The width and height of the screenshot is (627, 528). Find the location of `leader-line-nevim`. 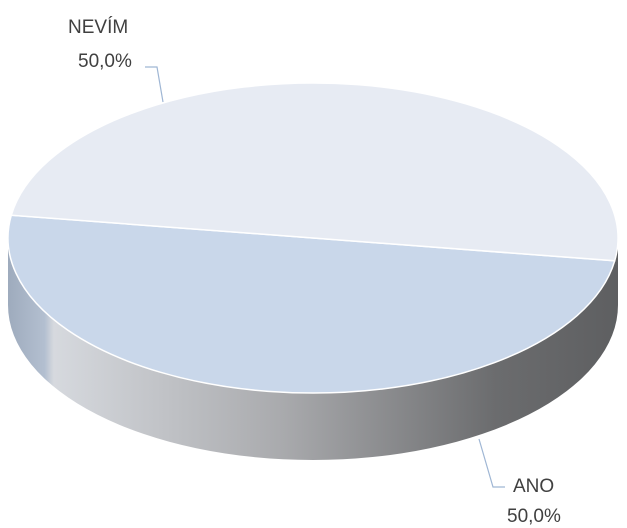

leader-line-nevim is located at coordinates (154, 84).